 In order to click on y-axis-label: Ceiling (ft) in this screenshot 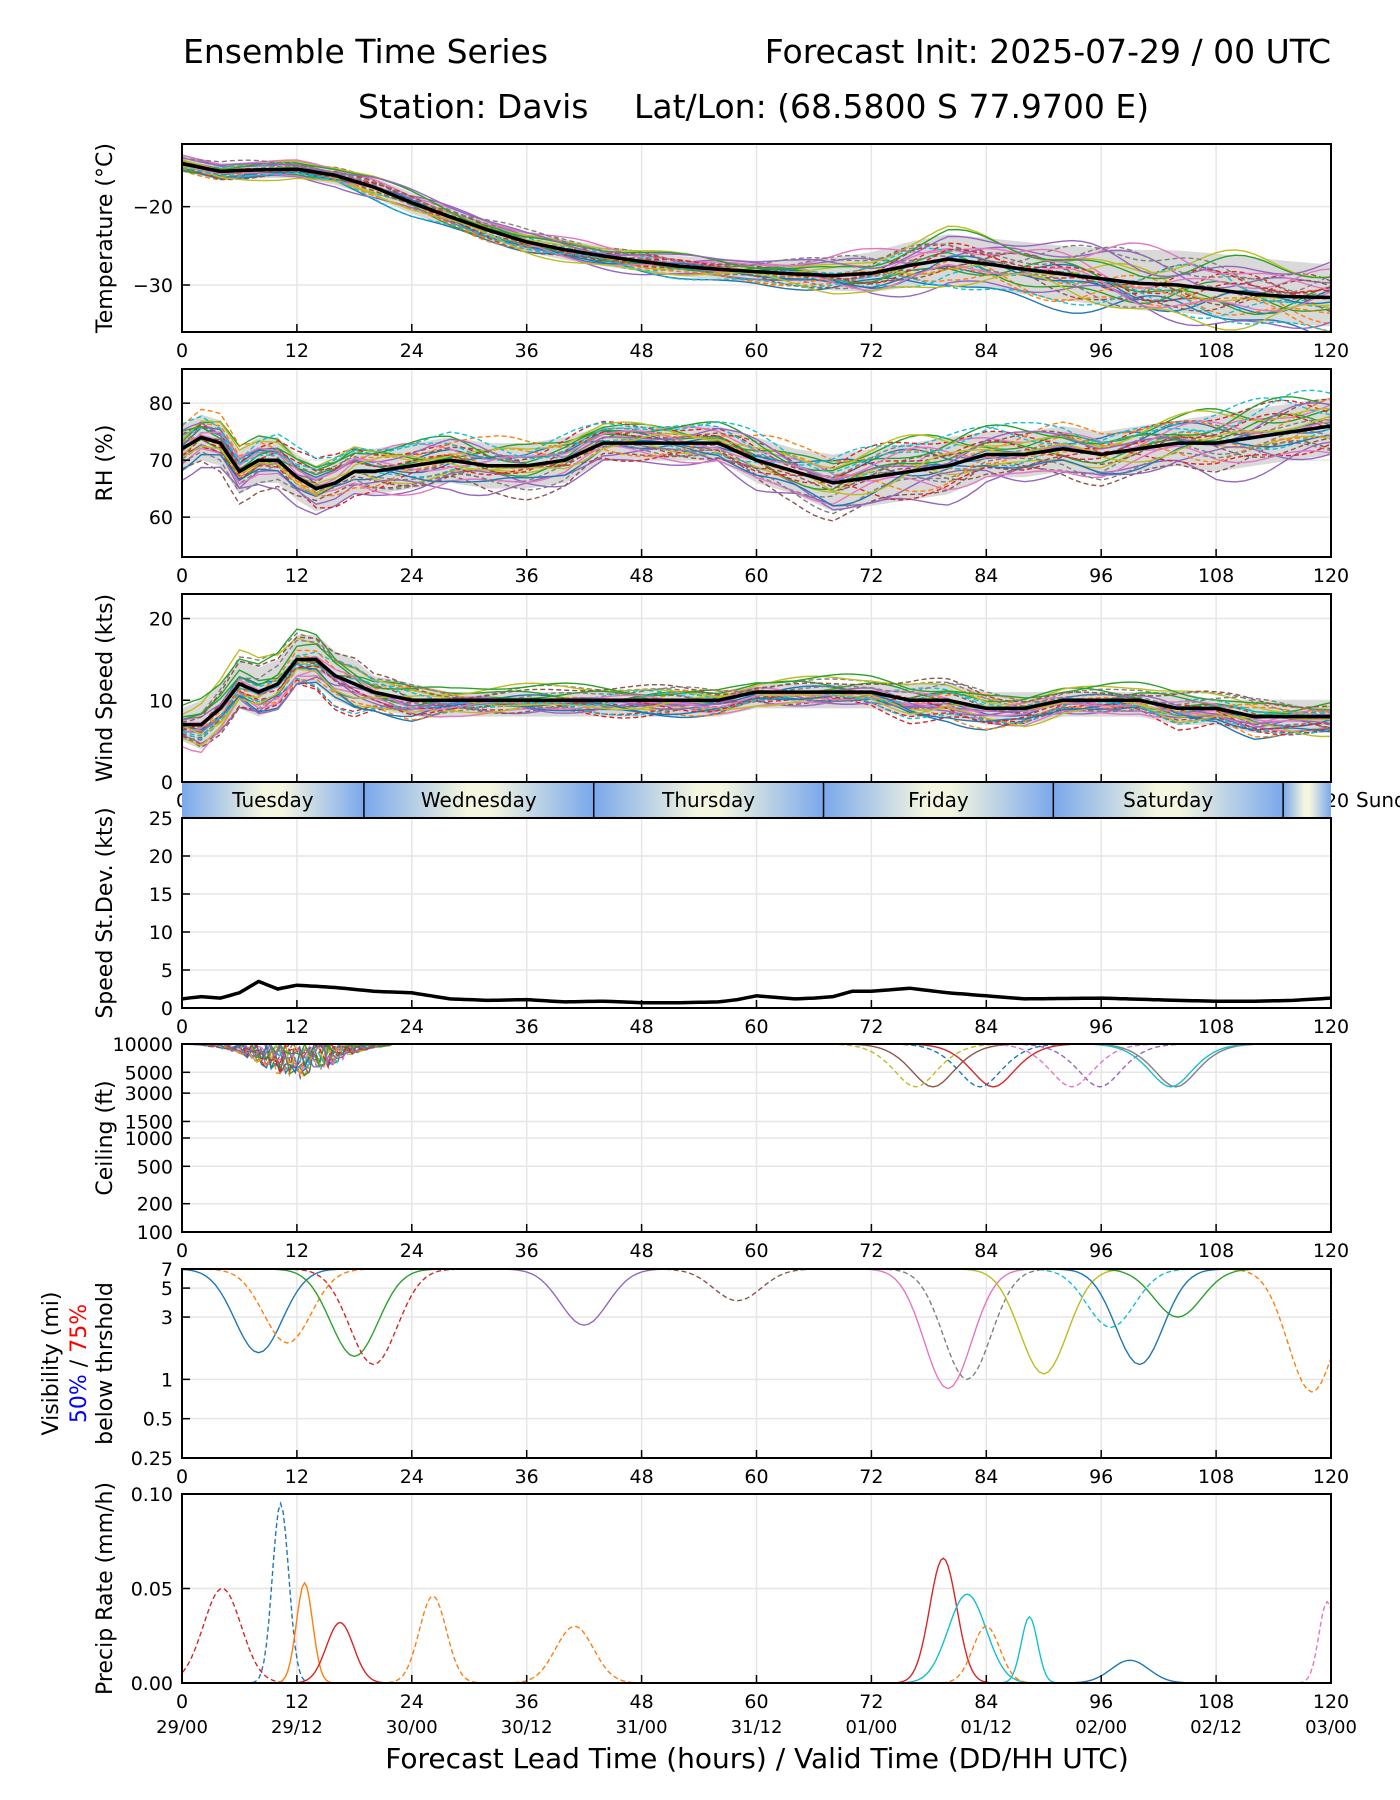, I will do `click(105, 1137)`.